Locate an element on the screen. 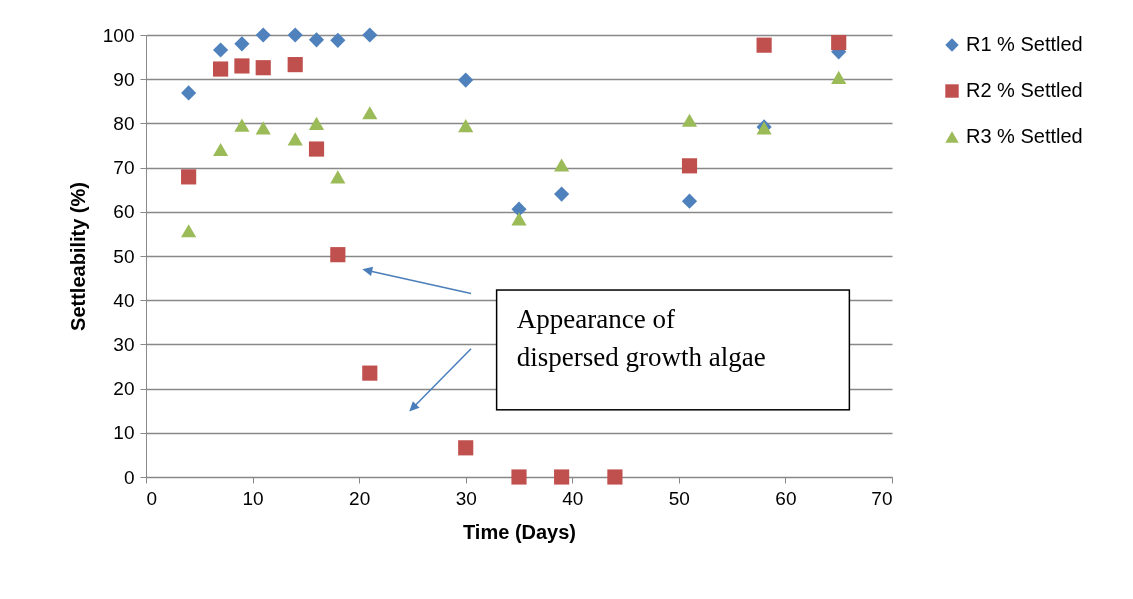 Image resolution: width=1133 pixels, height=599 pixels. y-tick-label: 20 is located at coordinates (124, 389).